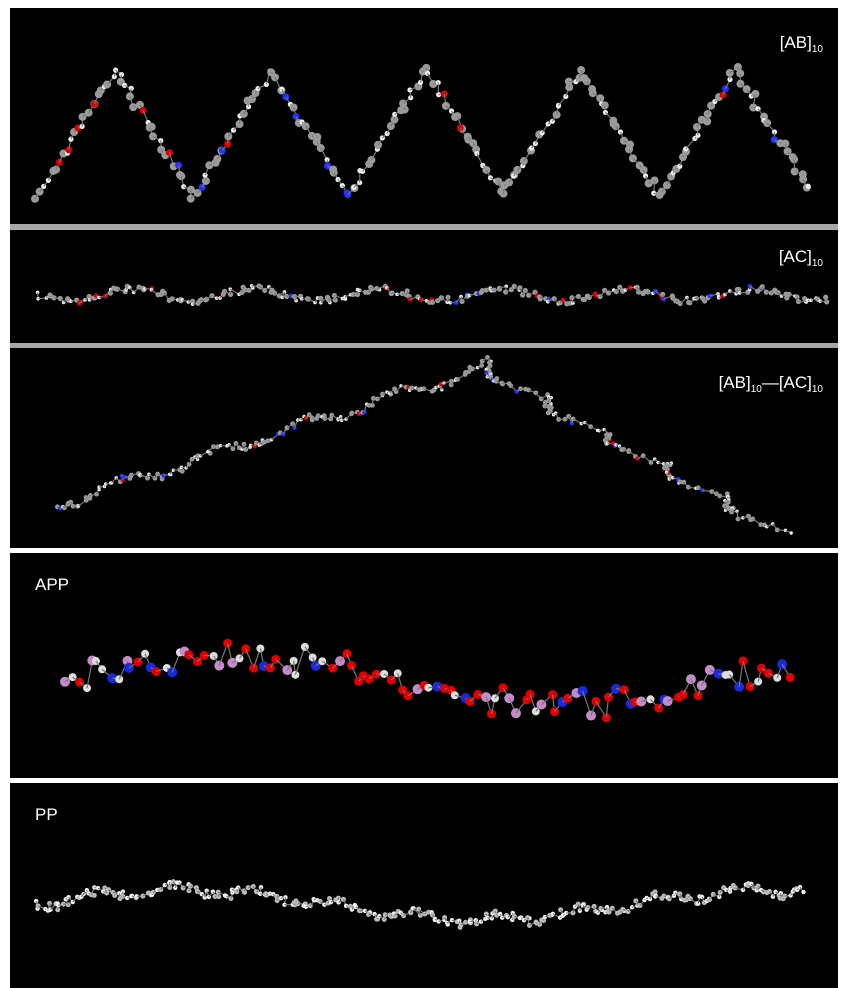 This screenshot has height=988, width=843. I want to click on label-text: —[AC], so click(787, 382).